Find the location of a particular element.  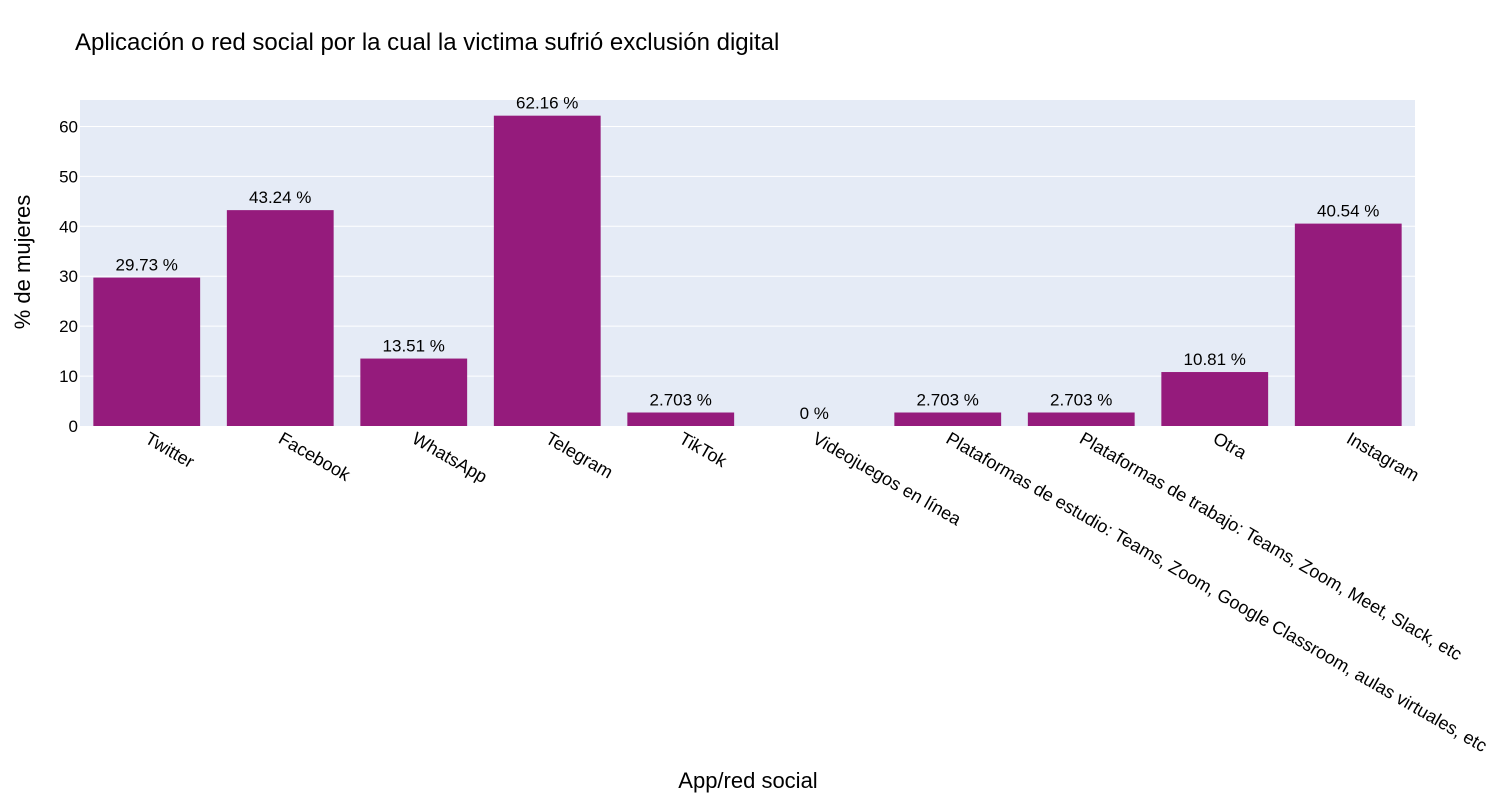

bar-value-label: 13.51 % is located at coordinates (414, 346).